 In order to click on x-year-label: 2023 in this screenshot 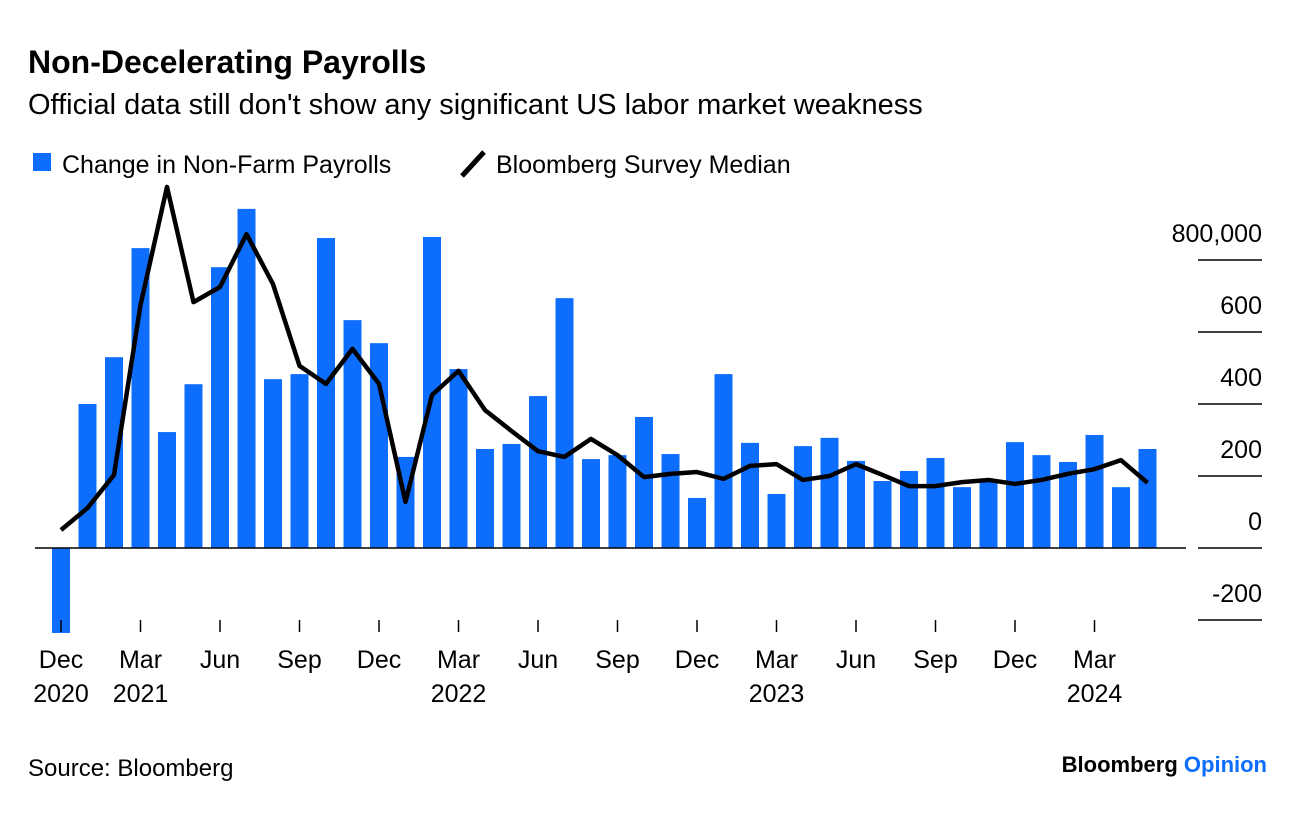, I will do `click(777, 694)`.